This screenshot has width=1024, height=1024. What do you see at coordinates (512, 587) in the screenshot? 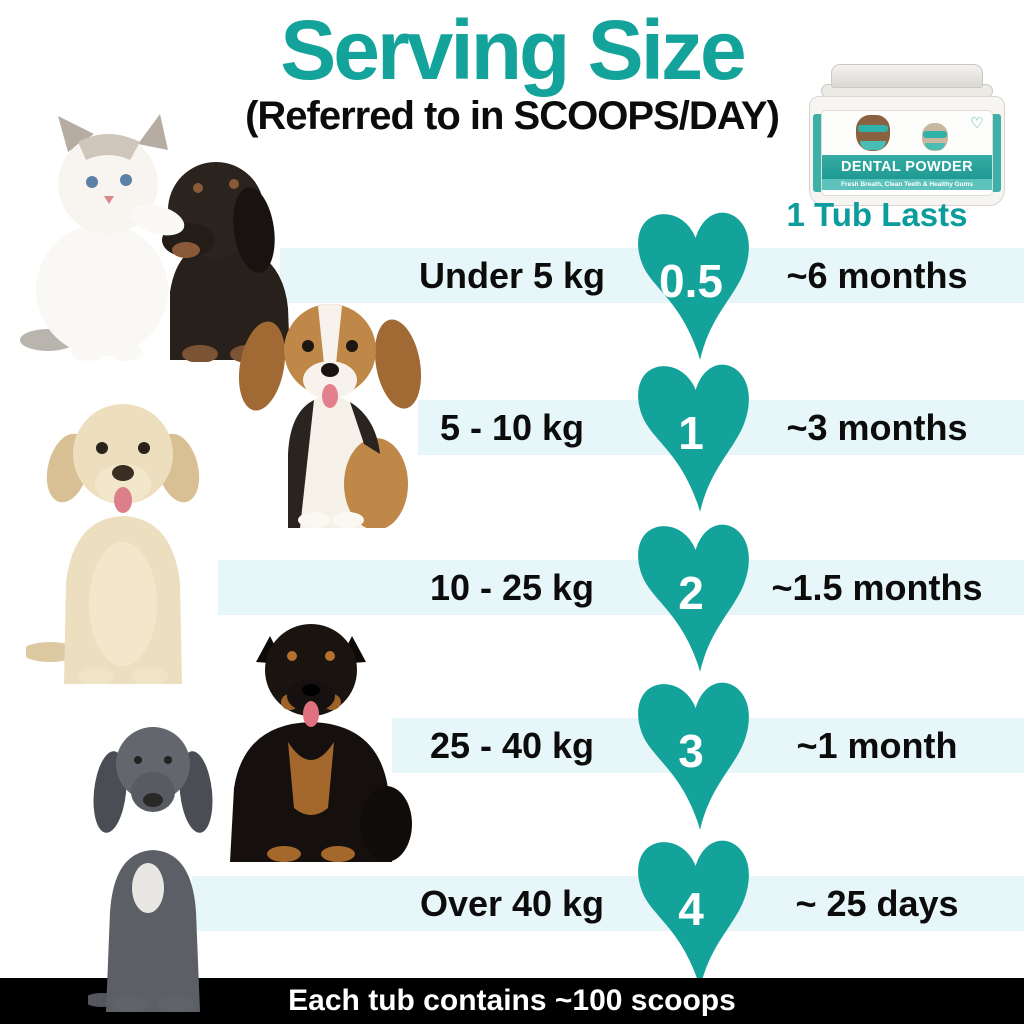
I see `weight-label: 10 - 25 kg` at bounding box center [512, 587].